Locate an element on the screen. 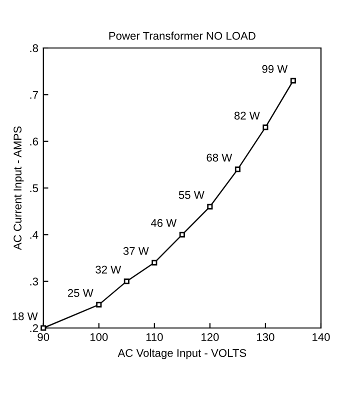 The image size is (347, 400). annotation: 82 W is located at coordinates (247, 116).